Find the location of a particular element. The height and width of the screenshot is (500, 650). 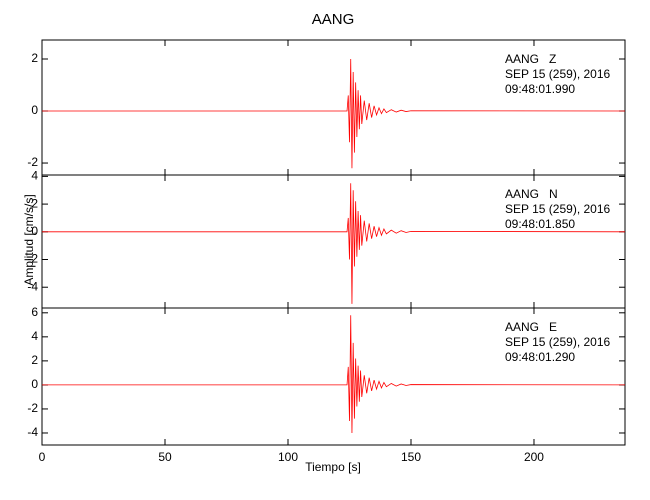

x-tick-label: 0 is located at coordinates (42, 457).